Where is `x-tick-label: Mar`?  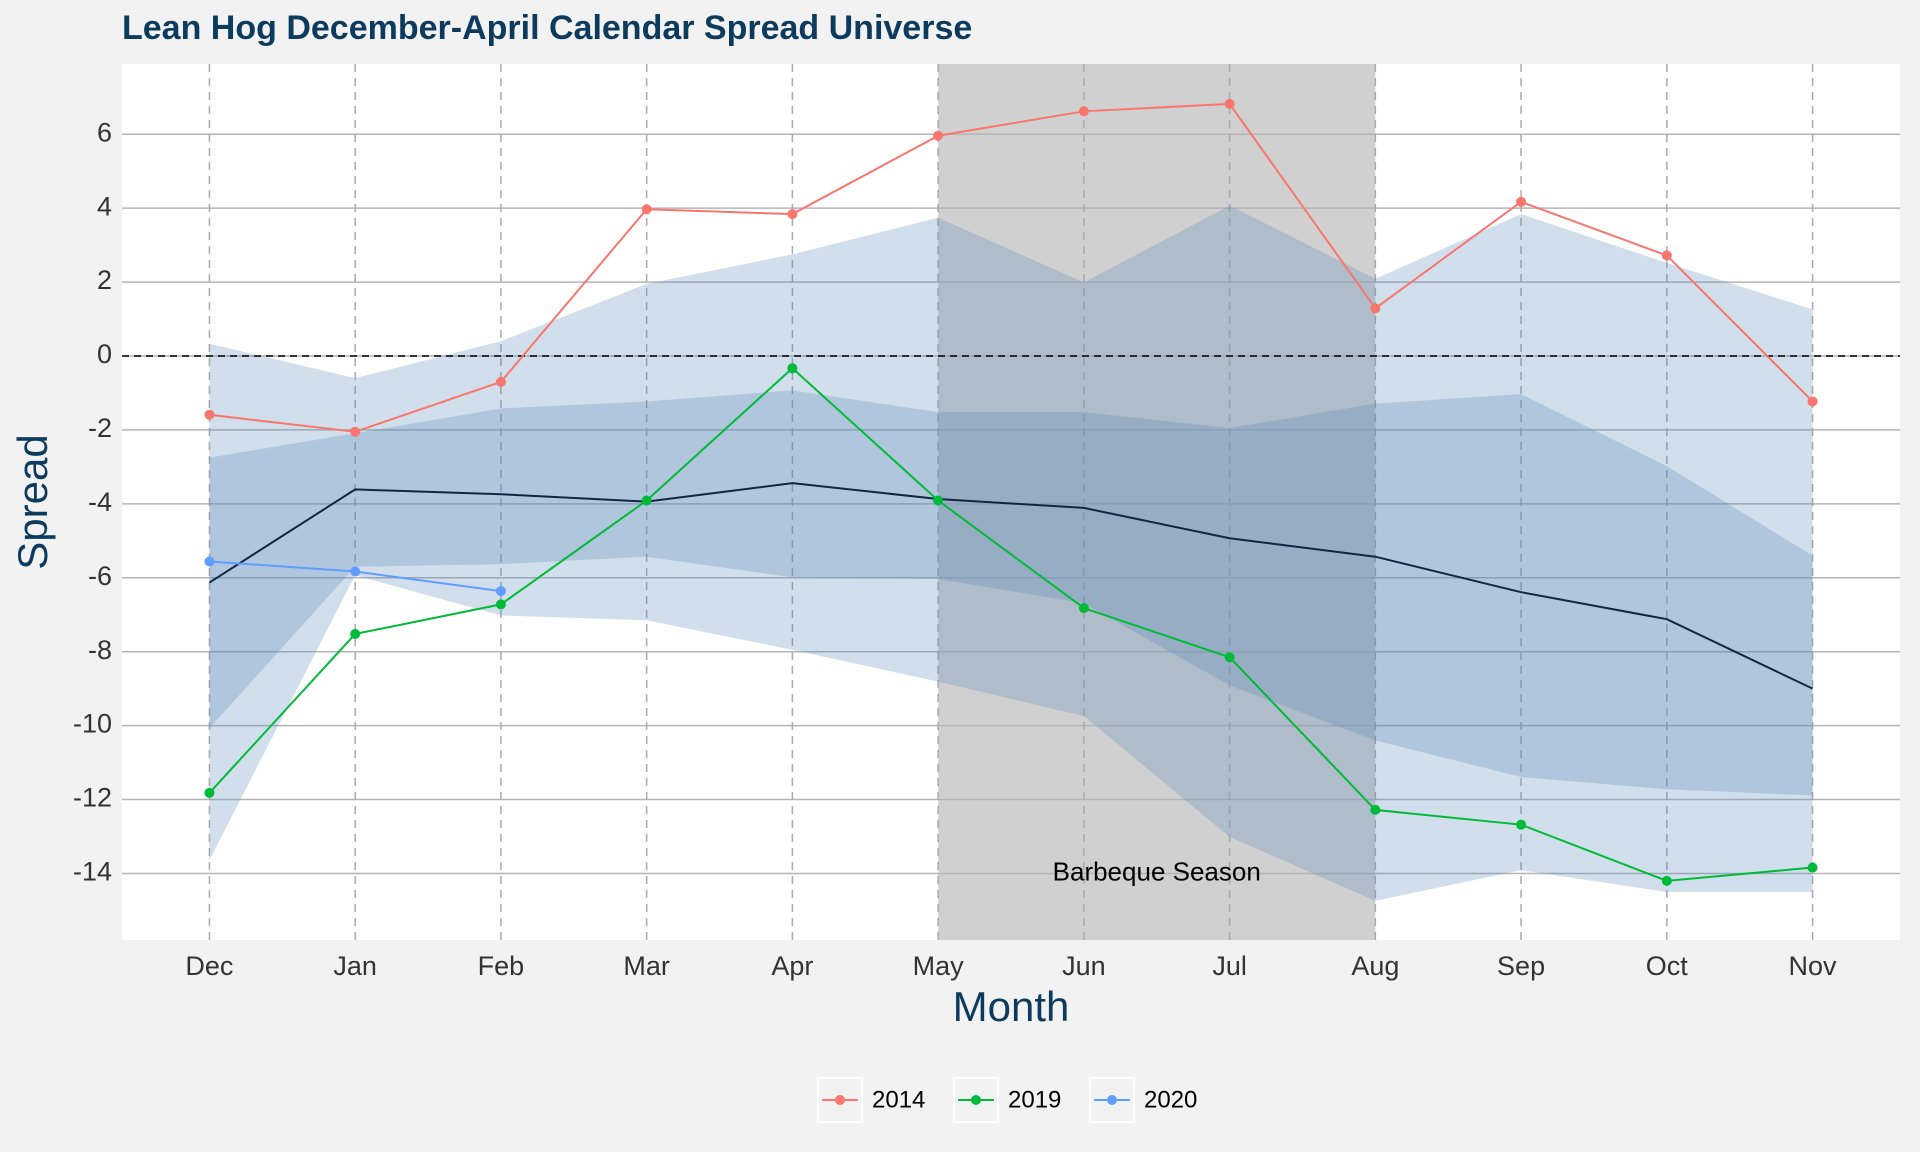 x-tick-label: Mar is located at coordinates (646, 966).